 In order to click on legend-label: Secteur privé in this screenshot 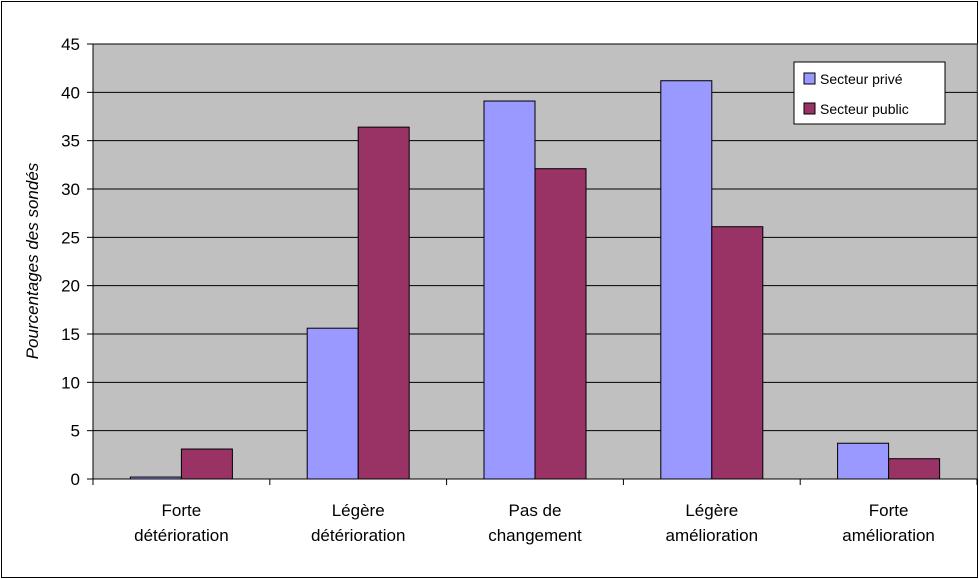, I will do `click(861, 79)`.